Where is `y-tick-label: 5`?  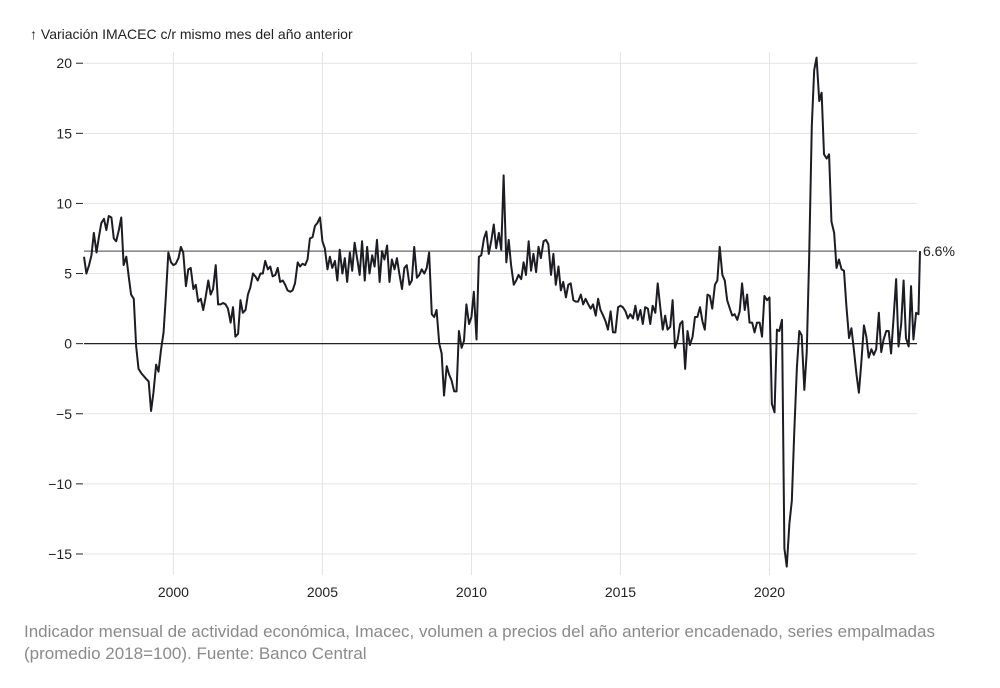
y-tick-label: 5 is located at coordinates (68, 274).